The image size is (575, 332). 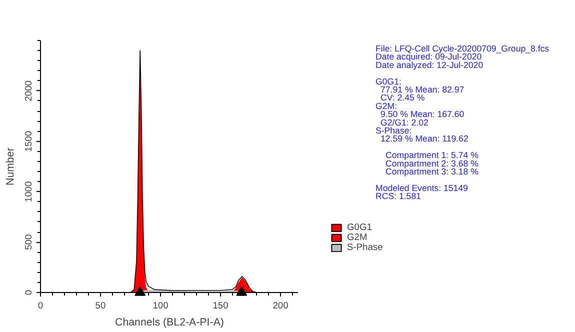 What do you see at coordinates (100, 305) in the screenshot?
I see `x-tick-label: 50` at bounding box center [100, 305].